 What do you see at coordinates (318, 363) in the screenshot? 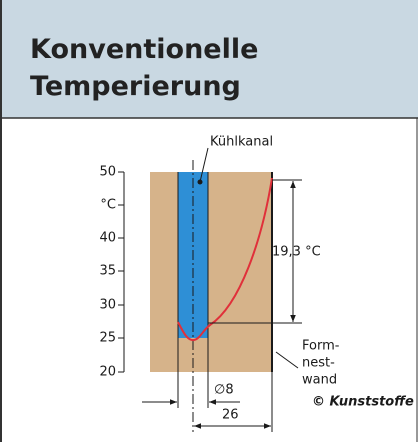
I see `wall-label: nest-` at bounding box center [318, 363].